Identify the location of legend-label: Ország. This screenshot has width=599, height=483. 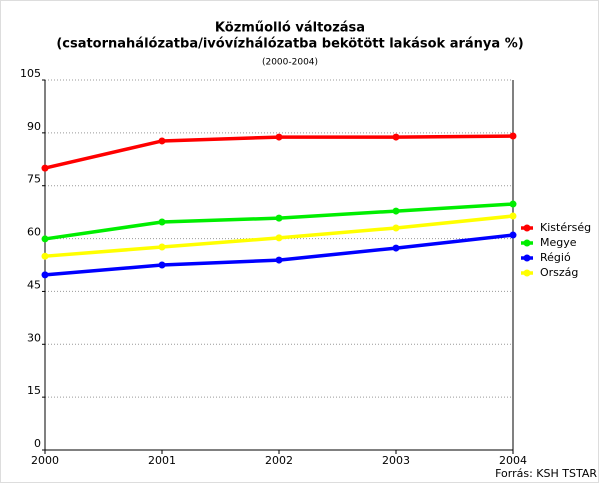
(559, 272).